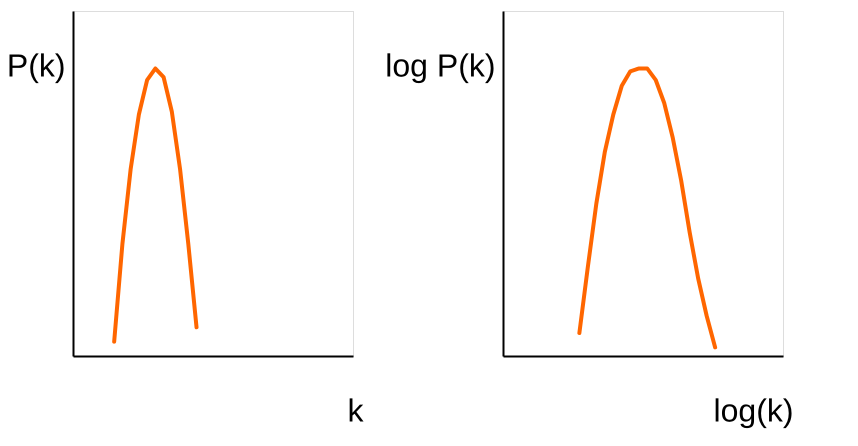  I want to click on x-axis-title: log(k), so click(753, 410).